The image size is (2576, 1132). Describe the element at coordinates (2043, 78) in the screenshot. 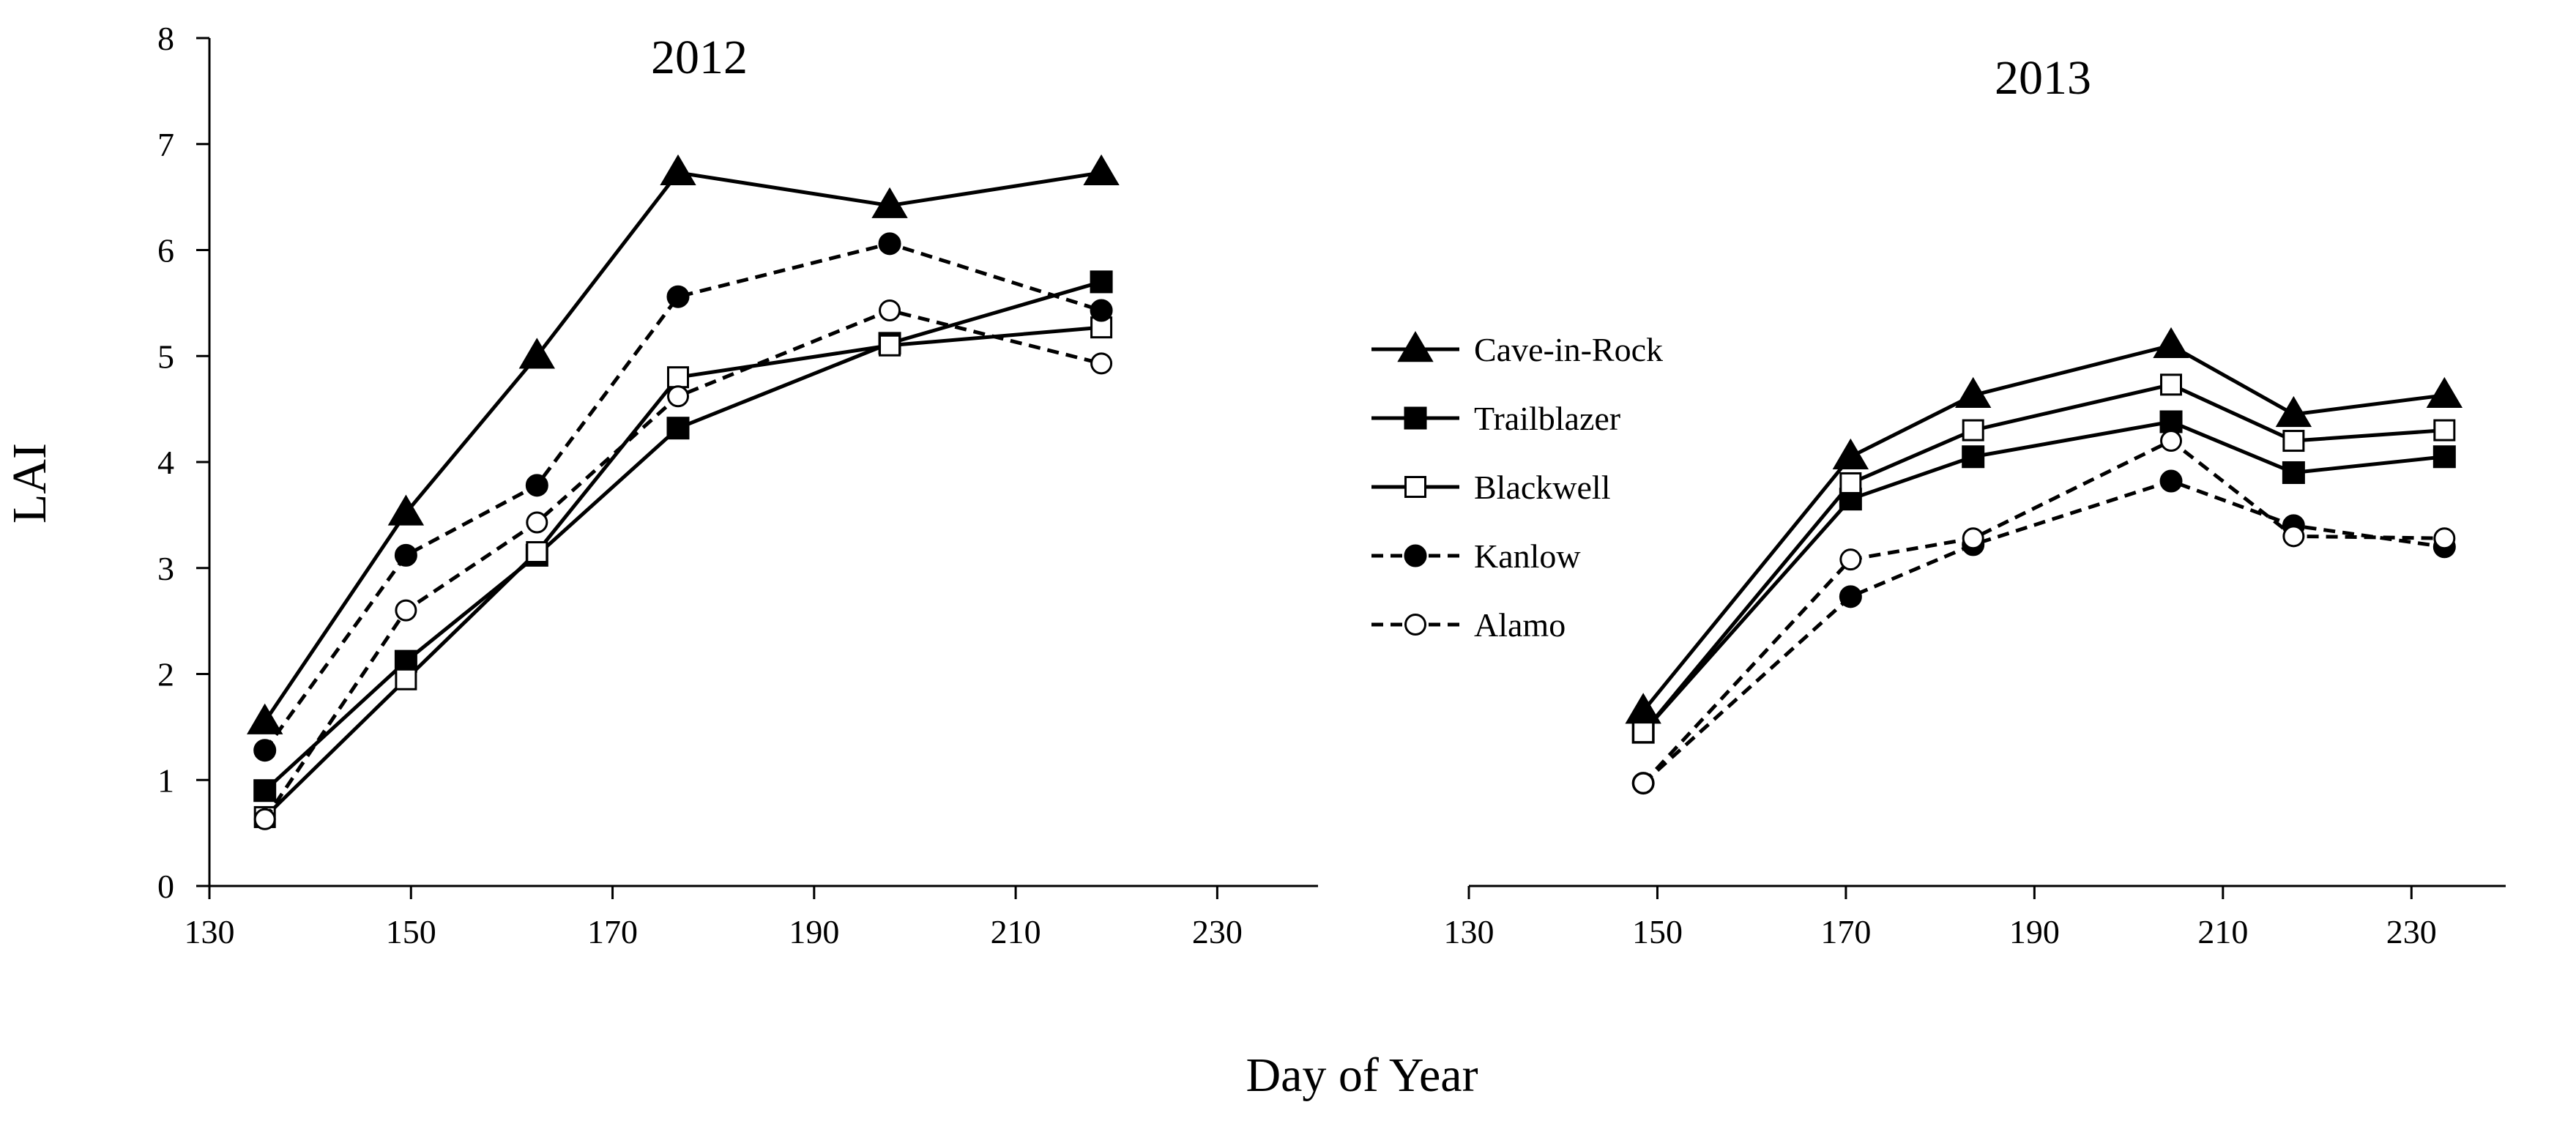

I see `panel-title: 2013` at that location.